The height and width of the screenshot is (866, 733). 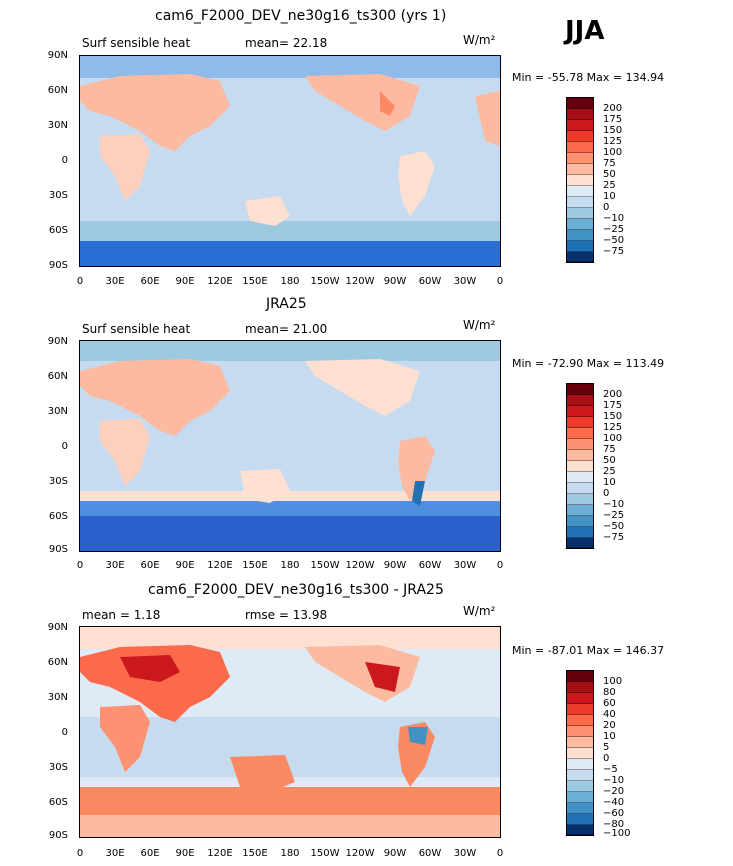 I want to click on colorbar-label: 100, so click(x=613, y=152).